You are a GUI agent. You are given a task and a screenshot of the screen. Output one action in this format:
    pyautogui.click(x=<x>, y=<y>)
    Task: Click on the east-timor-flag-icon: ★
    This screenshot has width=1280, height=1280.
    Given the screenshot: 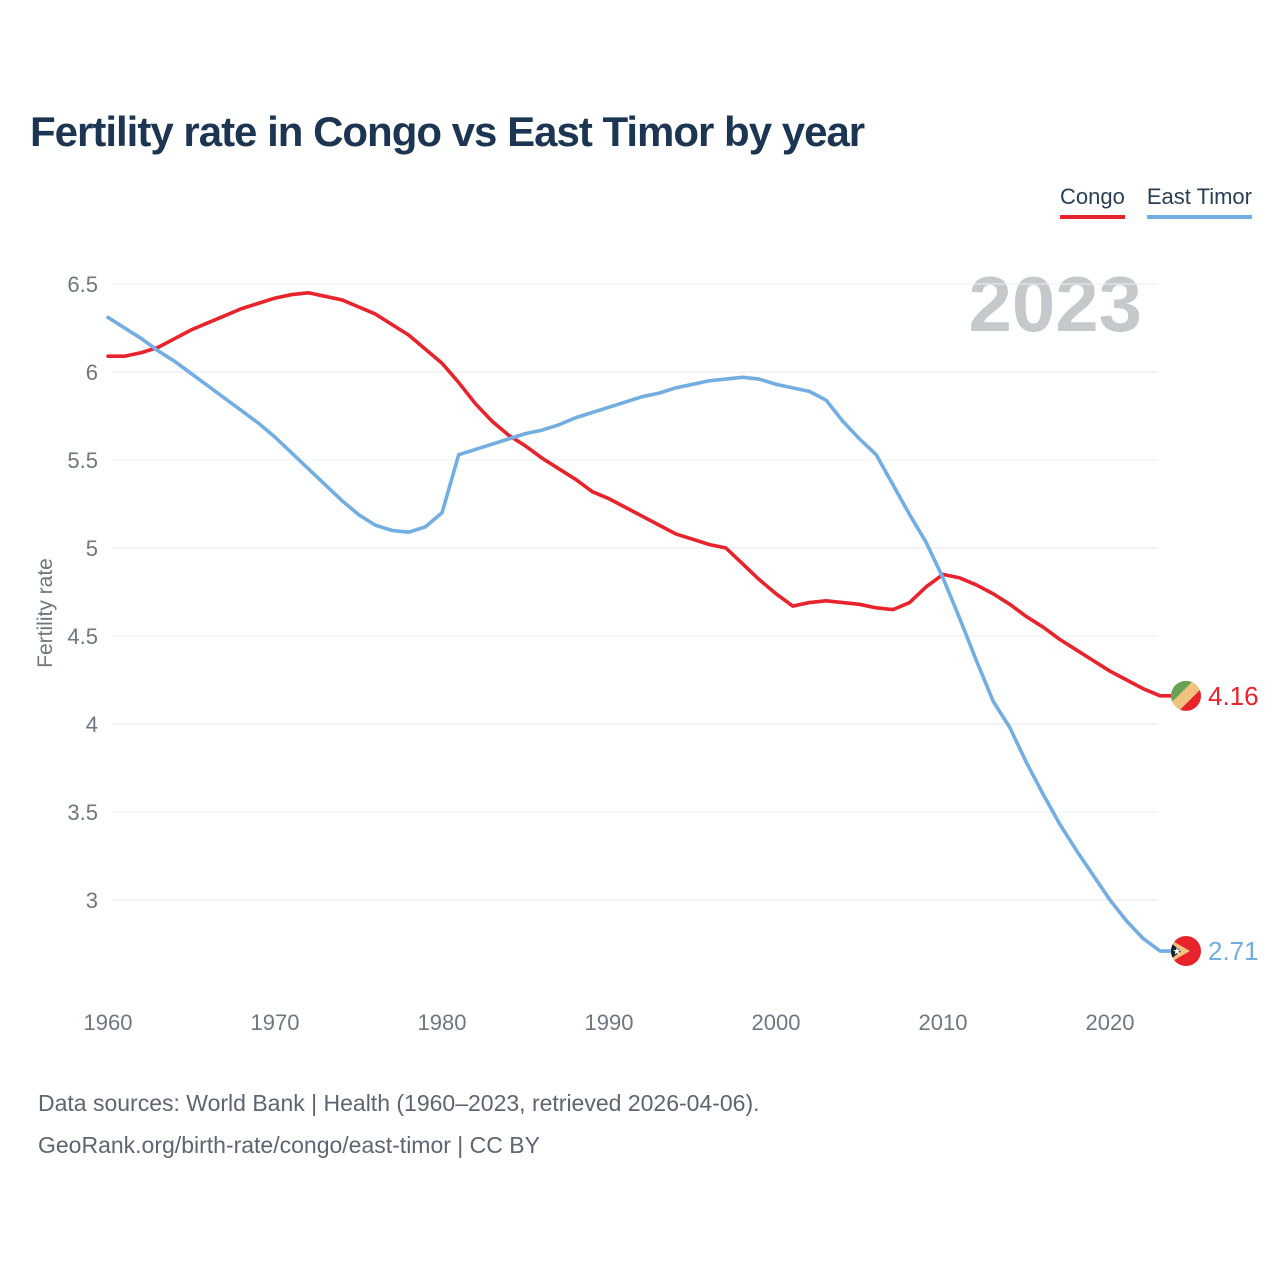 What is the action you would take?
    pyautogui.click(x=1186, y=951)
    